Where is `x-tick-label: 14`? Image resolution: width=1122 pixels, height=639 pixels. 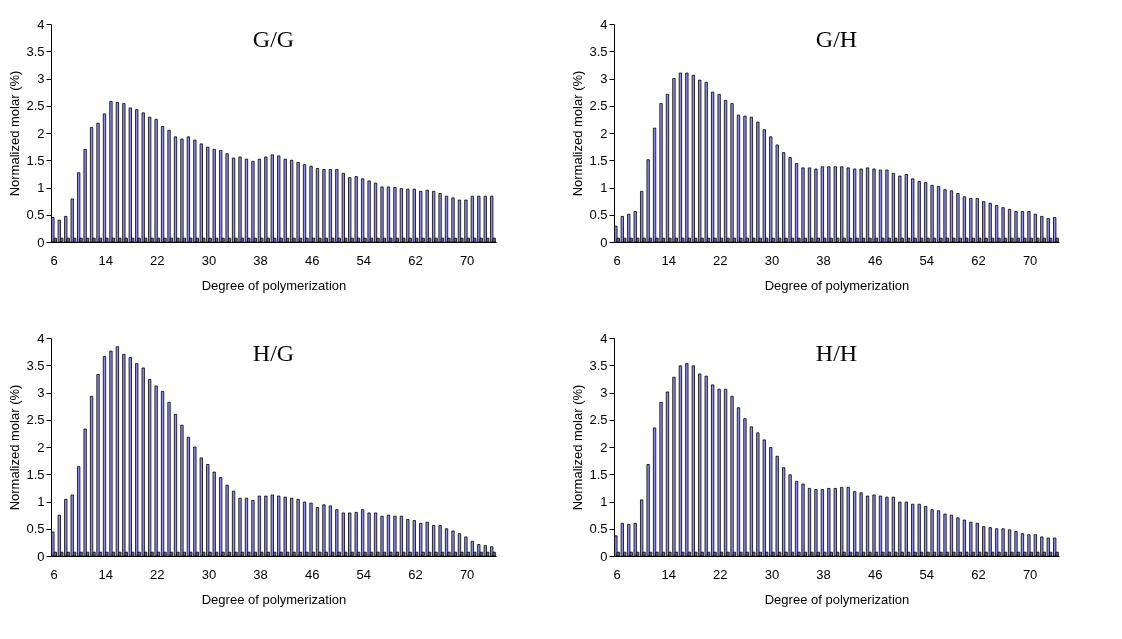 x-tick-label: 14 is located at coordinates (105, 574).